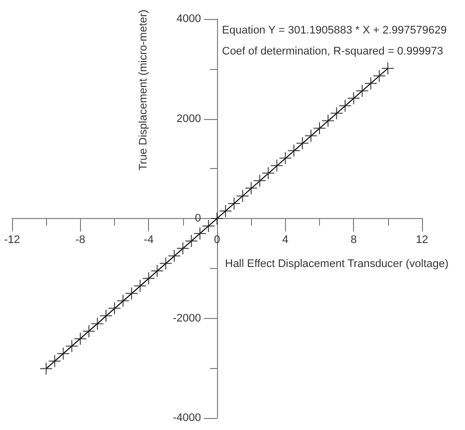  I want to click on x-tick-label: 8, so click(353, 240).